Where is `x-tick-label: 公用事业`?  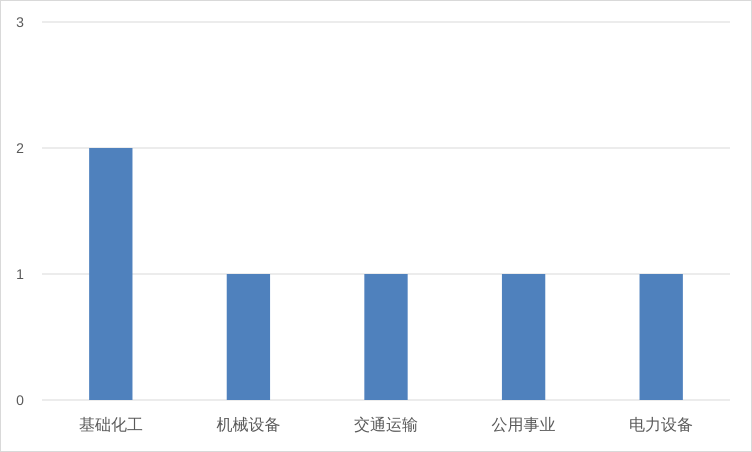
x-tick-label: 公用事业 is located at coordinates (524, 425).